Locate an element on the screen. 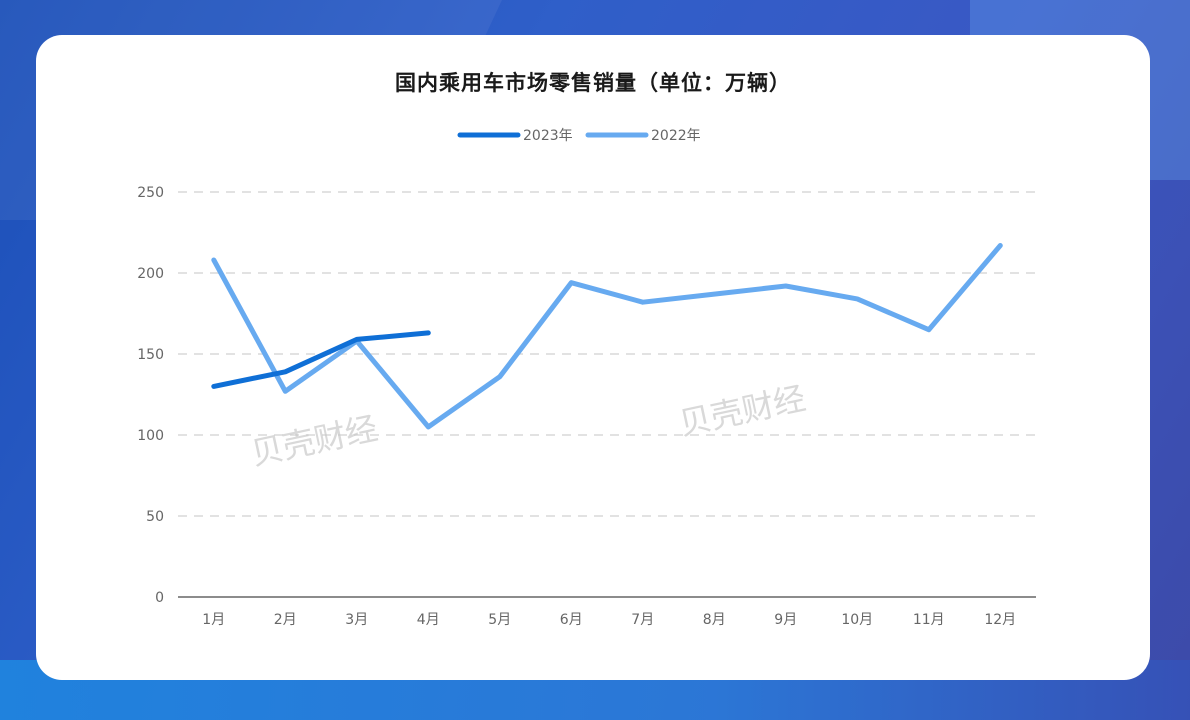 The height and width of the screenshot is (720, 1190). x-tick-label: 9月 is located at coordinates (785, 620).